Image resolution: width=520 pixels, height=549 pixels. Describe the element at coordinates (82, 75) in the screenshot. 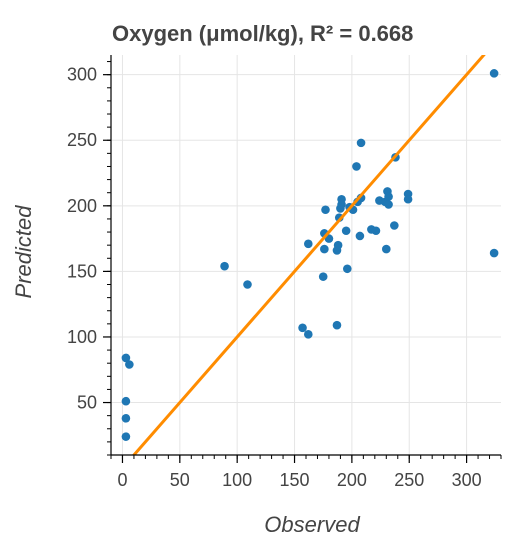

I see `y-tick-label: 300` at that location.